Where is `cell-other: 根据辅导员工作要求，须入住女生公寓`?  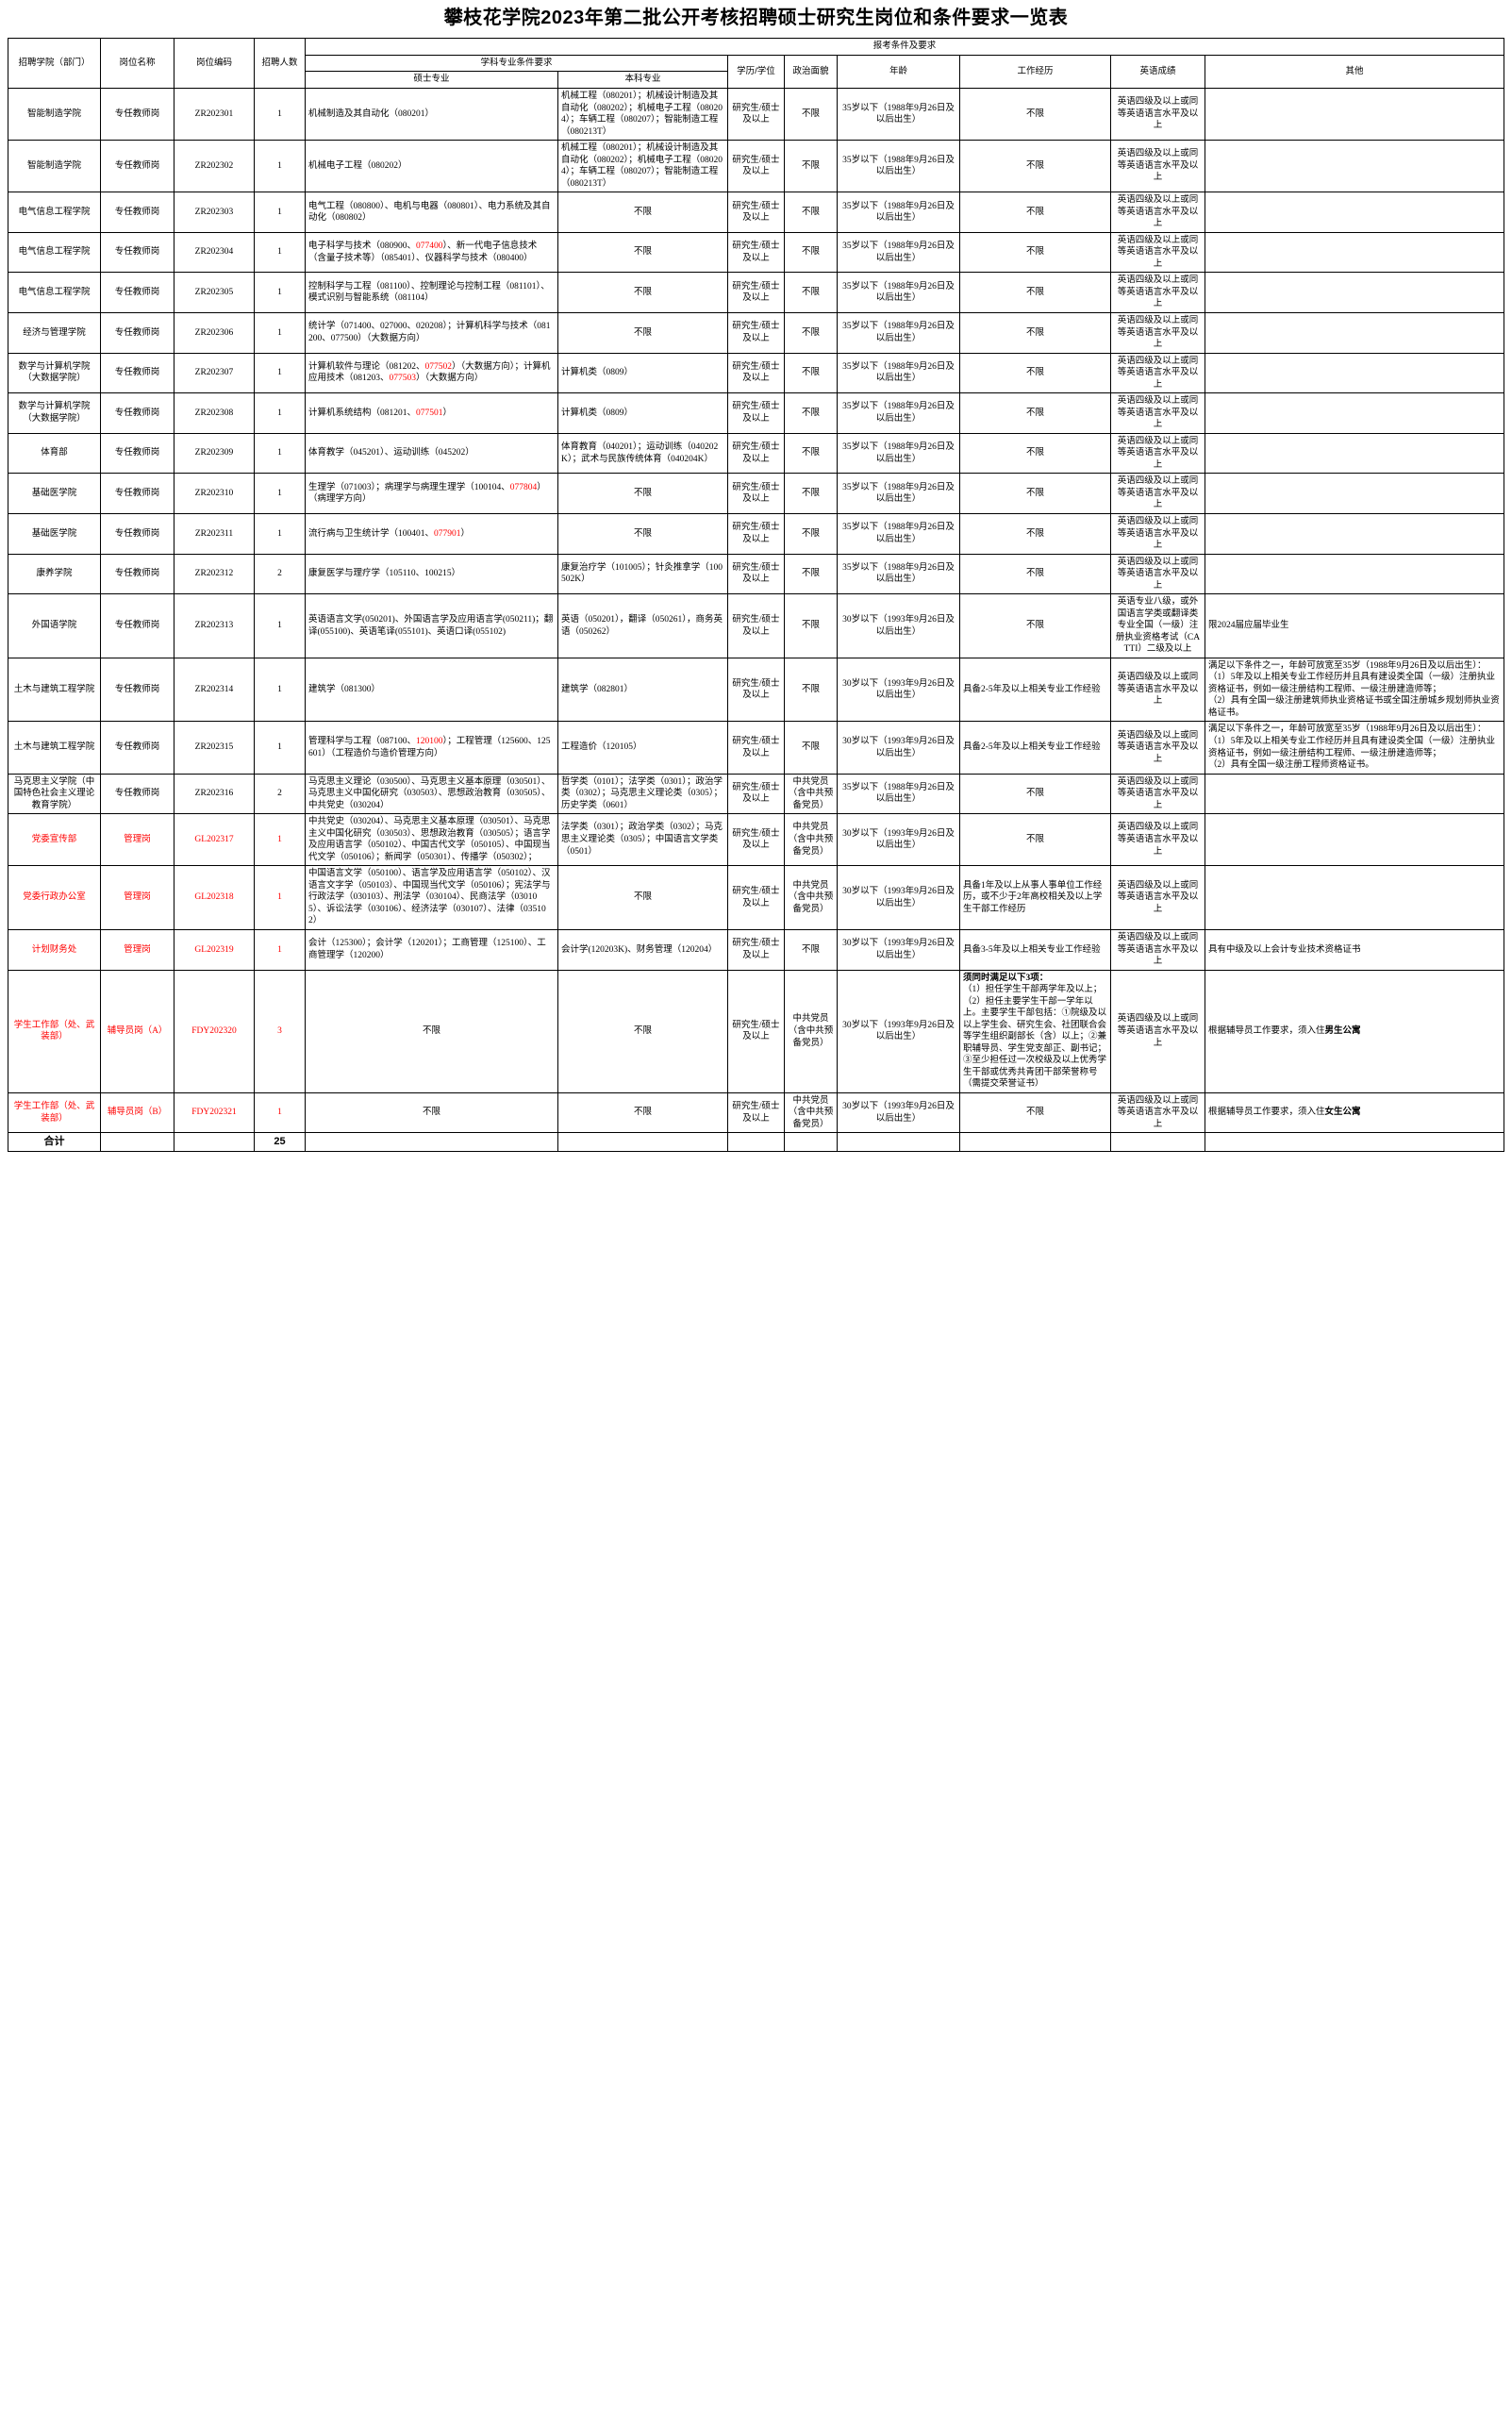 cell-other: 根据辅导员工作要求，须入住女生公寓 is located at coordinates (1354, 1113).